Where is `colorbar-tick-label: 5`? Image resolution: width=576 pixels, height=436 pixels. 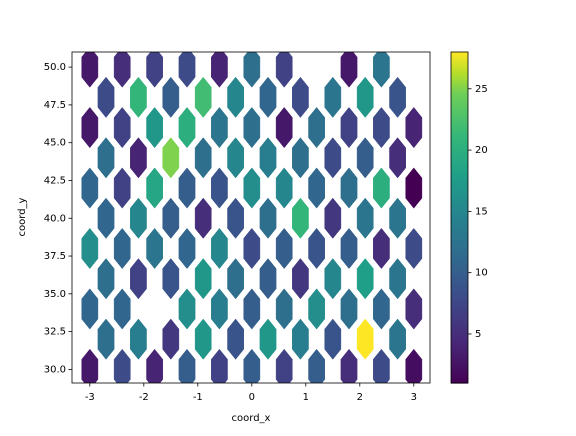 colorbar-tick-label: 5 is located at coordinates (478, 334).